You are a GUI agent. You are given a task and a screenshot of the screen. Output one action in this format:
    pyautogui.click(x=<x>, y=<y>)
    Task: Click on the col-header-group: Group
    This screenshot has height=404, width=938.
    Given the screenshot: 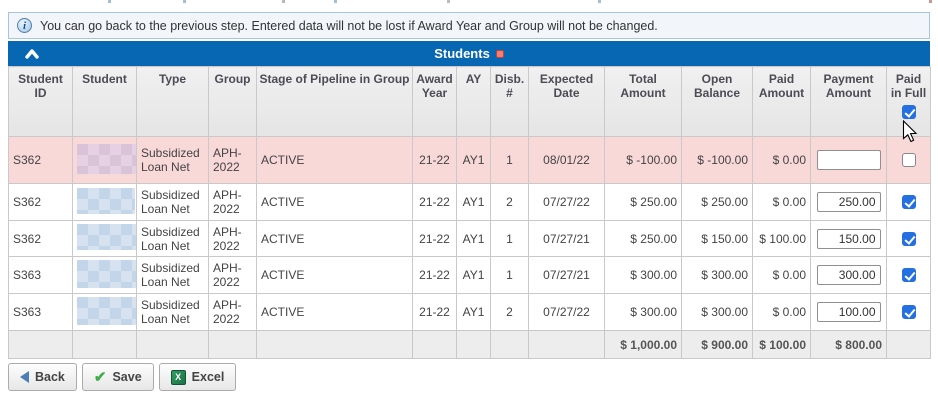 What is the action you would take?
    pyautogui.click(x=232, y=101)
    